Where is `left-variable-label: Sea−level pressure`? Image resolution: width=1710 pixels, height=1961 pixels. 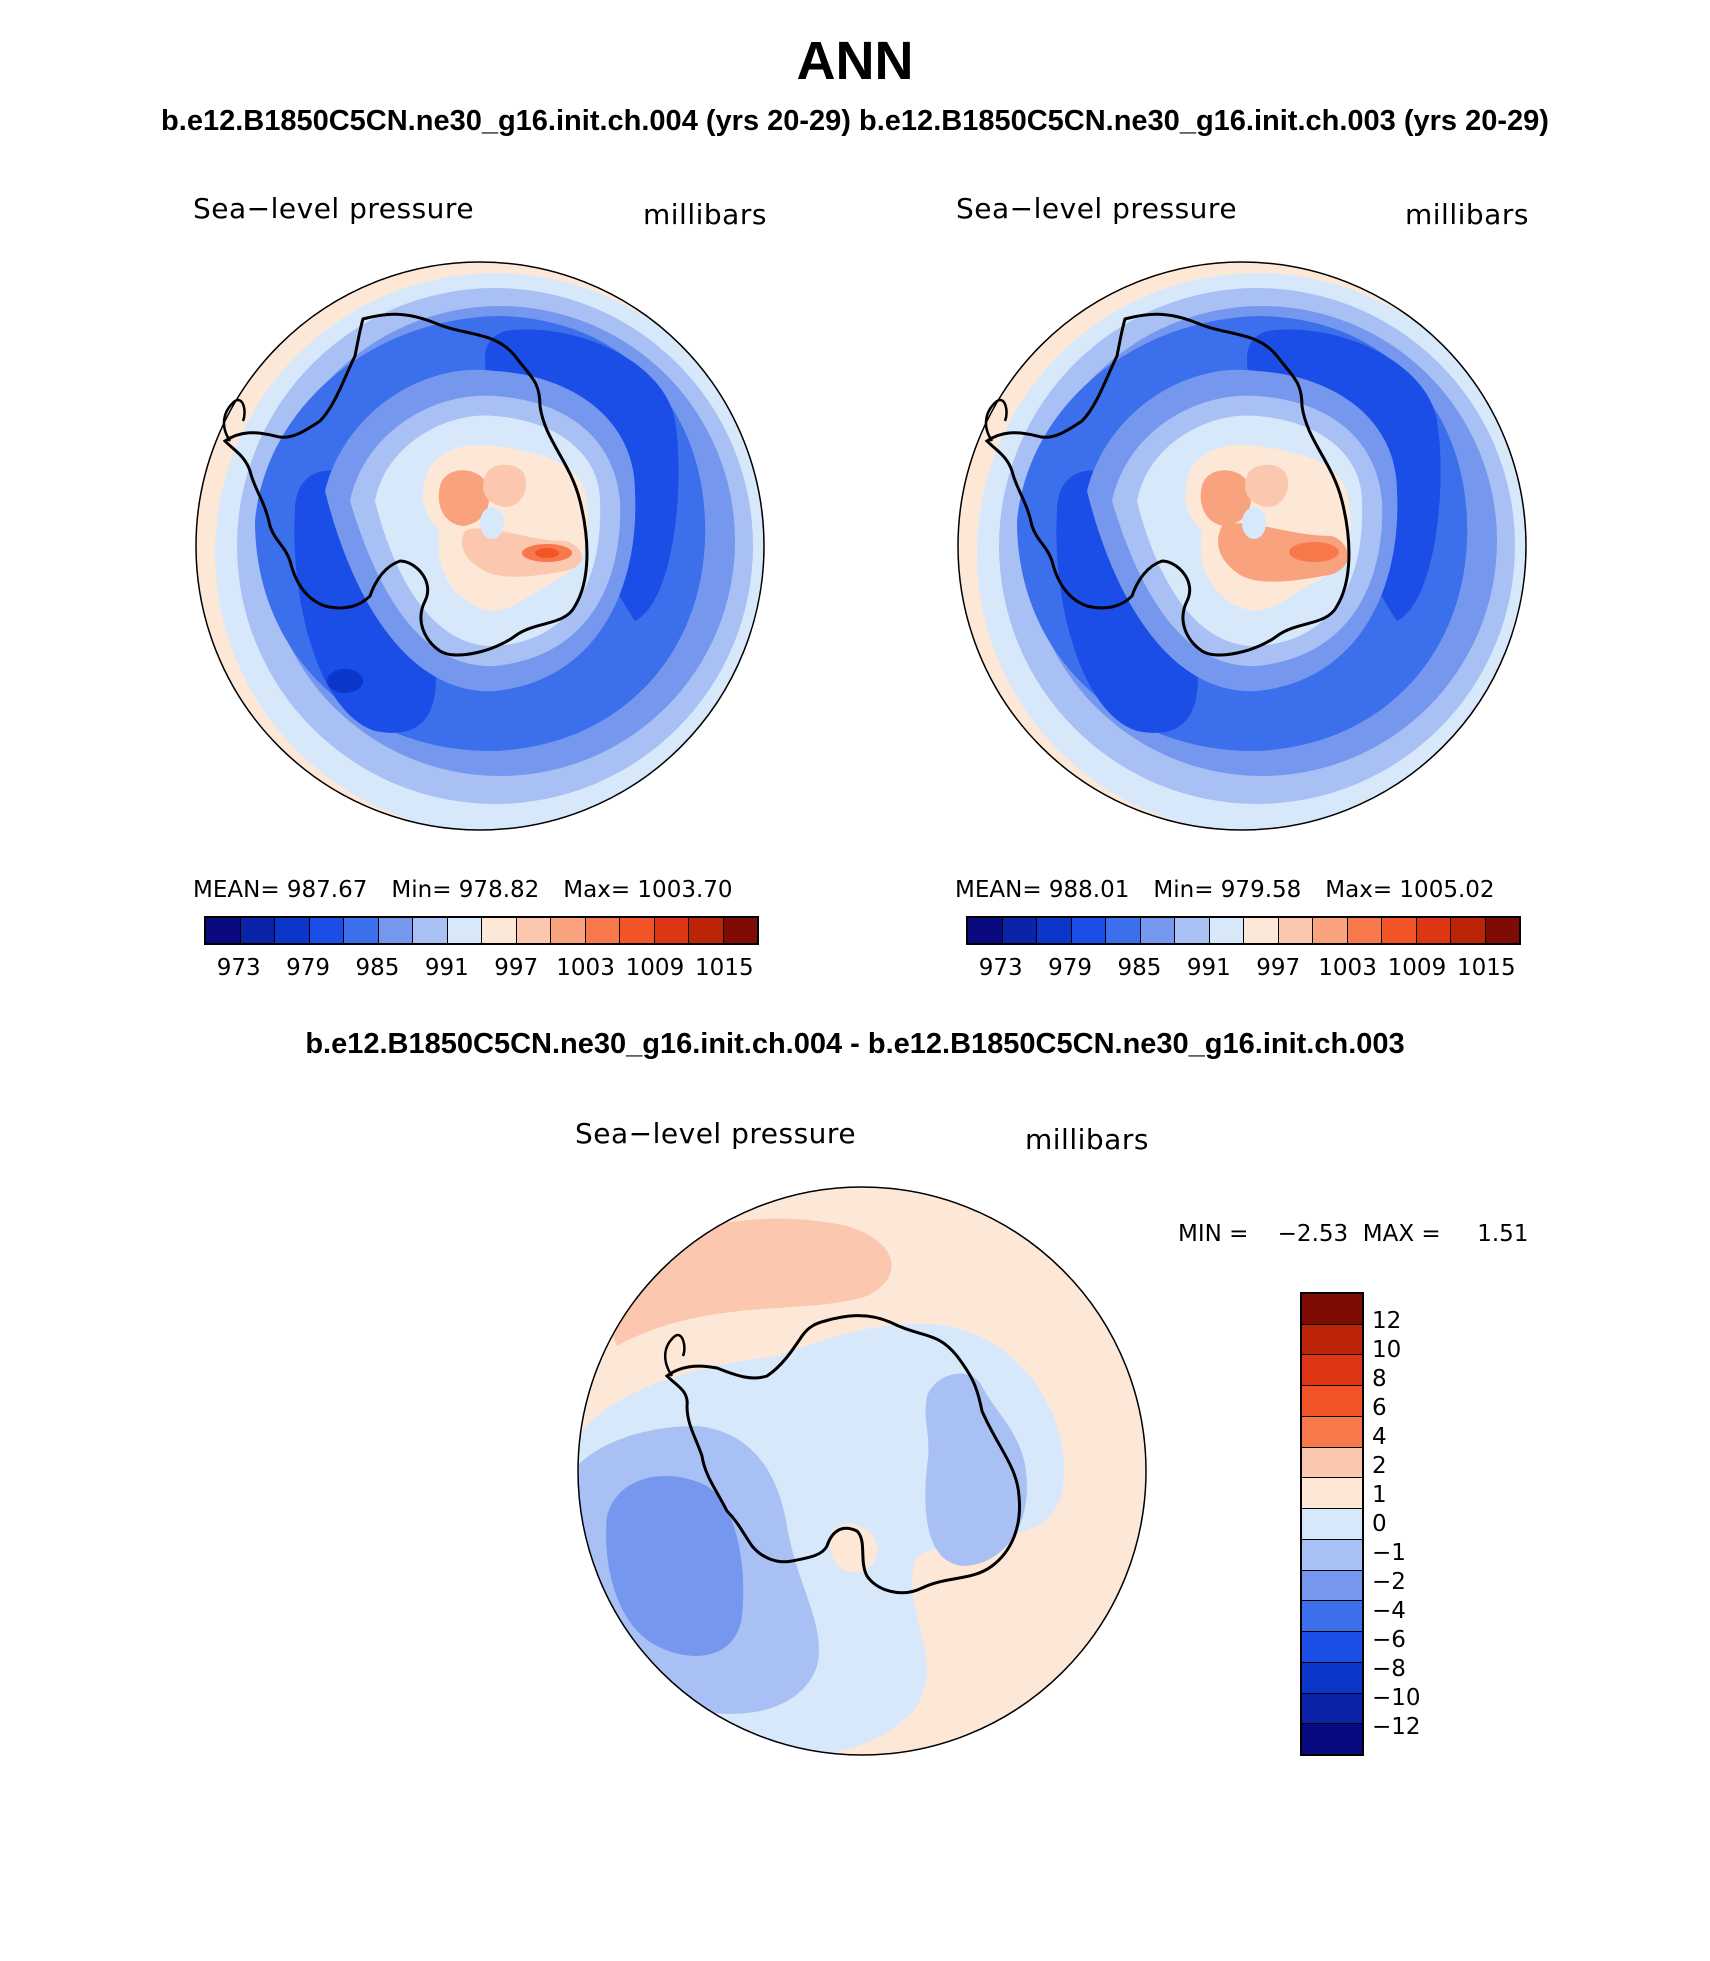
left-variable-label: Sea−level pressure is located at coordinates (334, 208).